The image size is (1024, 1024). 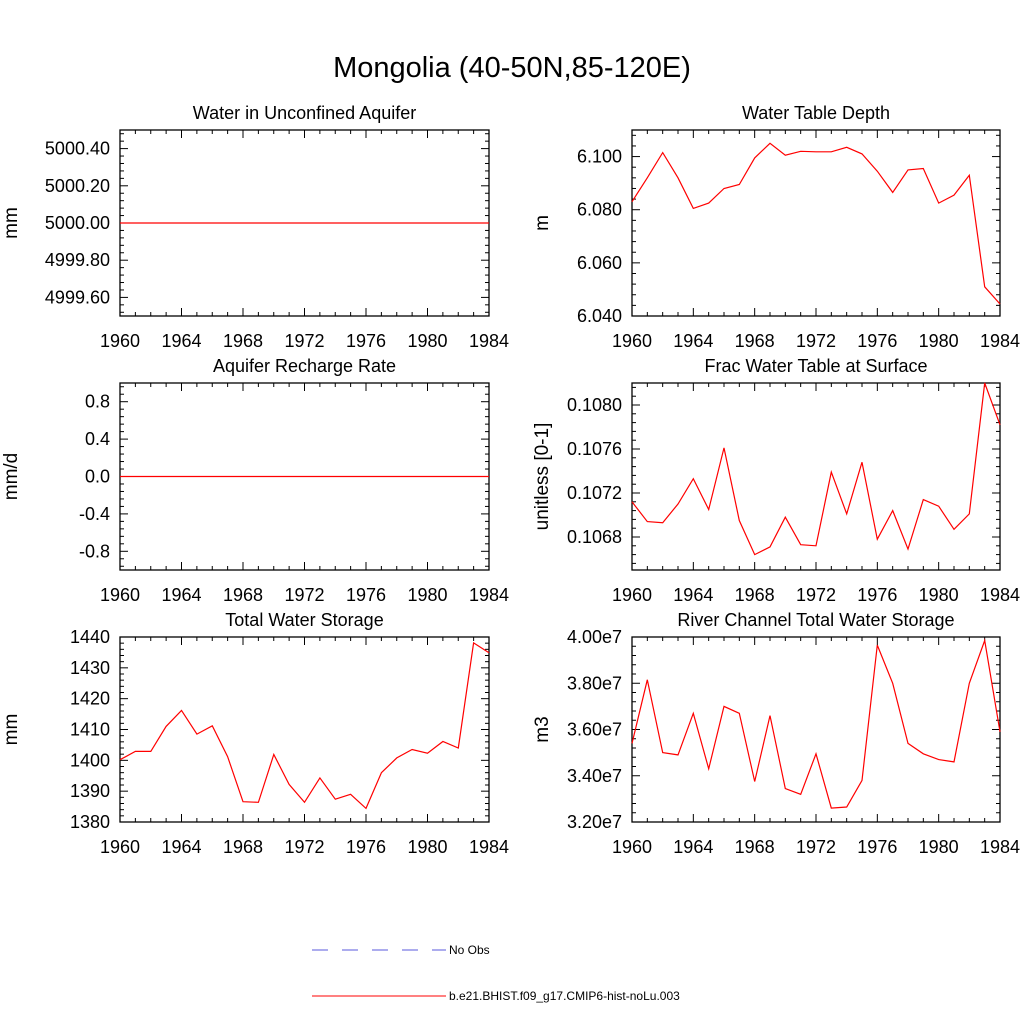 I want to click on y-tick-label: 3.20e7, so click(x=594, y=822).